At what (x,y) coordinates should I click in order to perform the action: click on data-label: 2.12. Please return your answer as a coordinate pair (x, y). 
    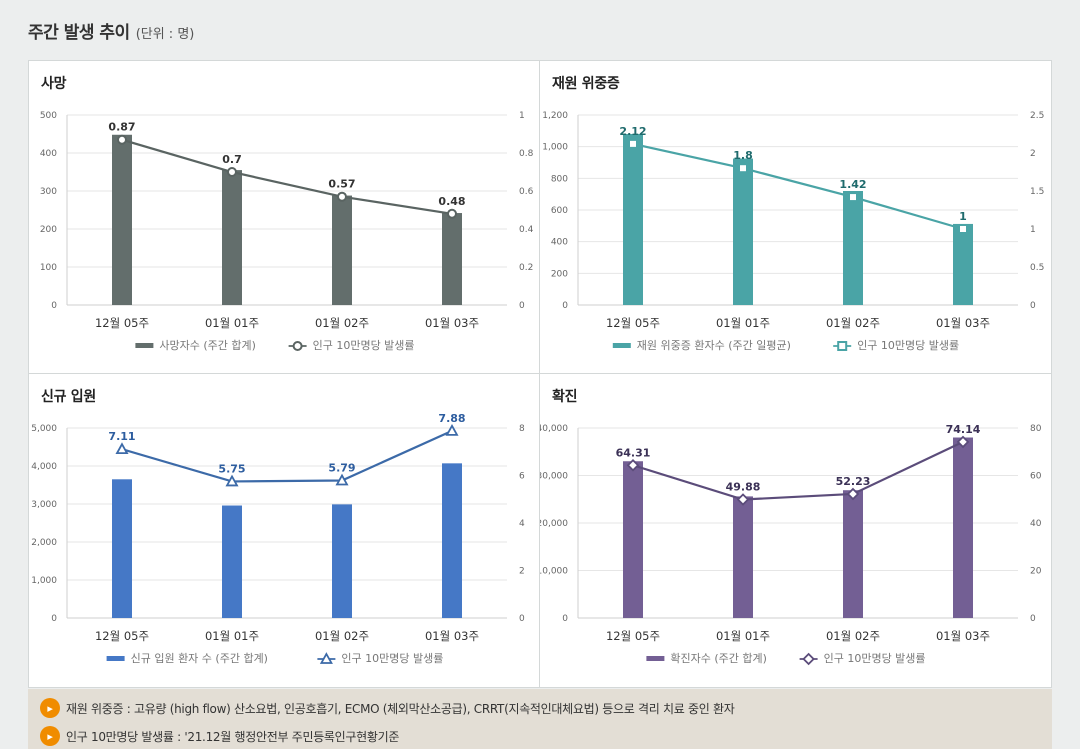
    Looking at the image, I should click on (632, 131).